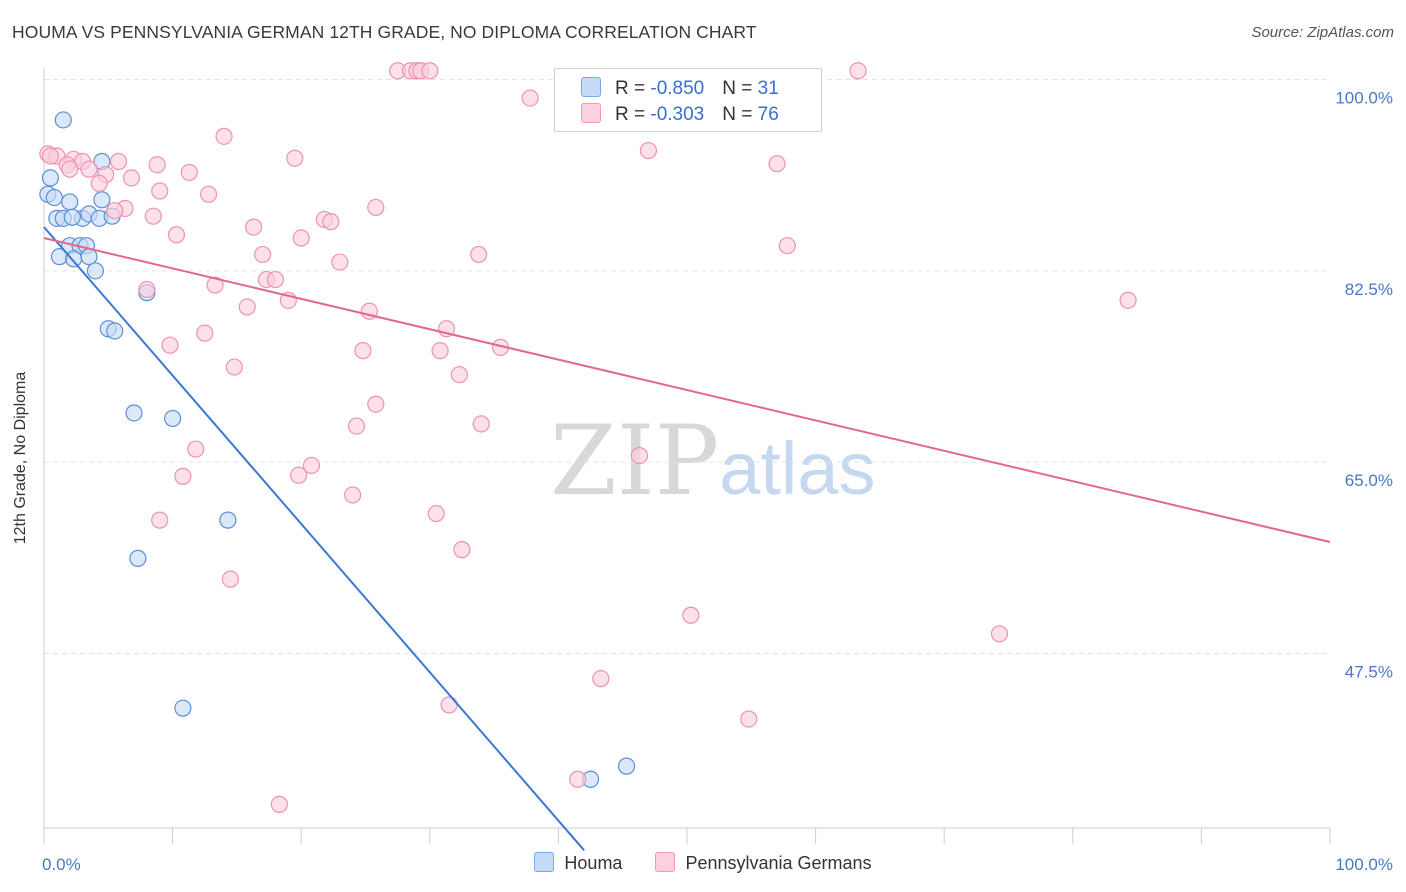 The image size is (1406, 892). What do you see at coordinates (1369, 480) in the screenshot?
I see `y-tick-label: 65.0%` at bounding box center [1369, 480].